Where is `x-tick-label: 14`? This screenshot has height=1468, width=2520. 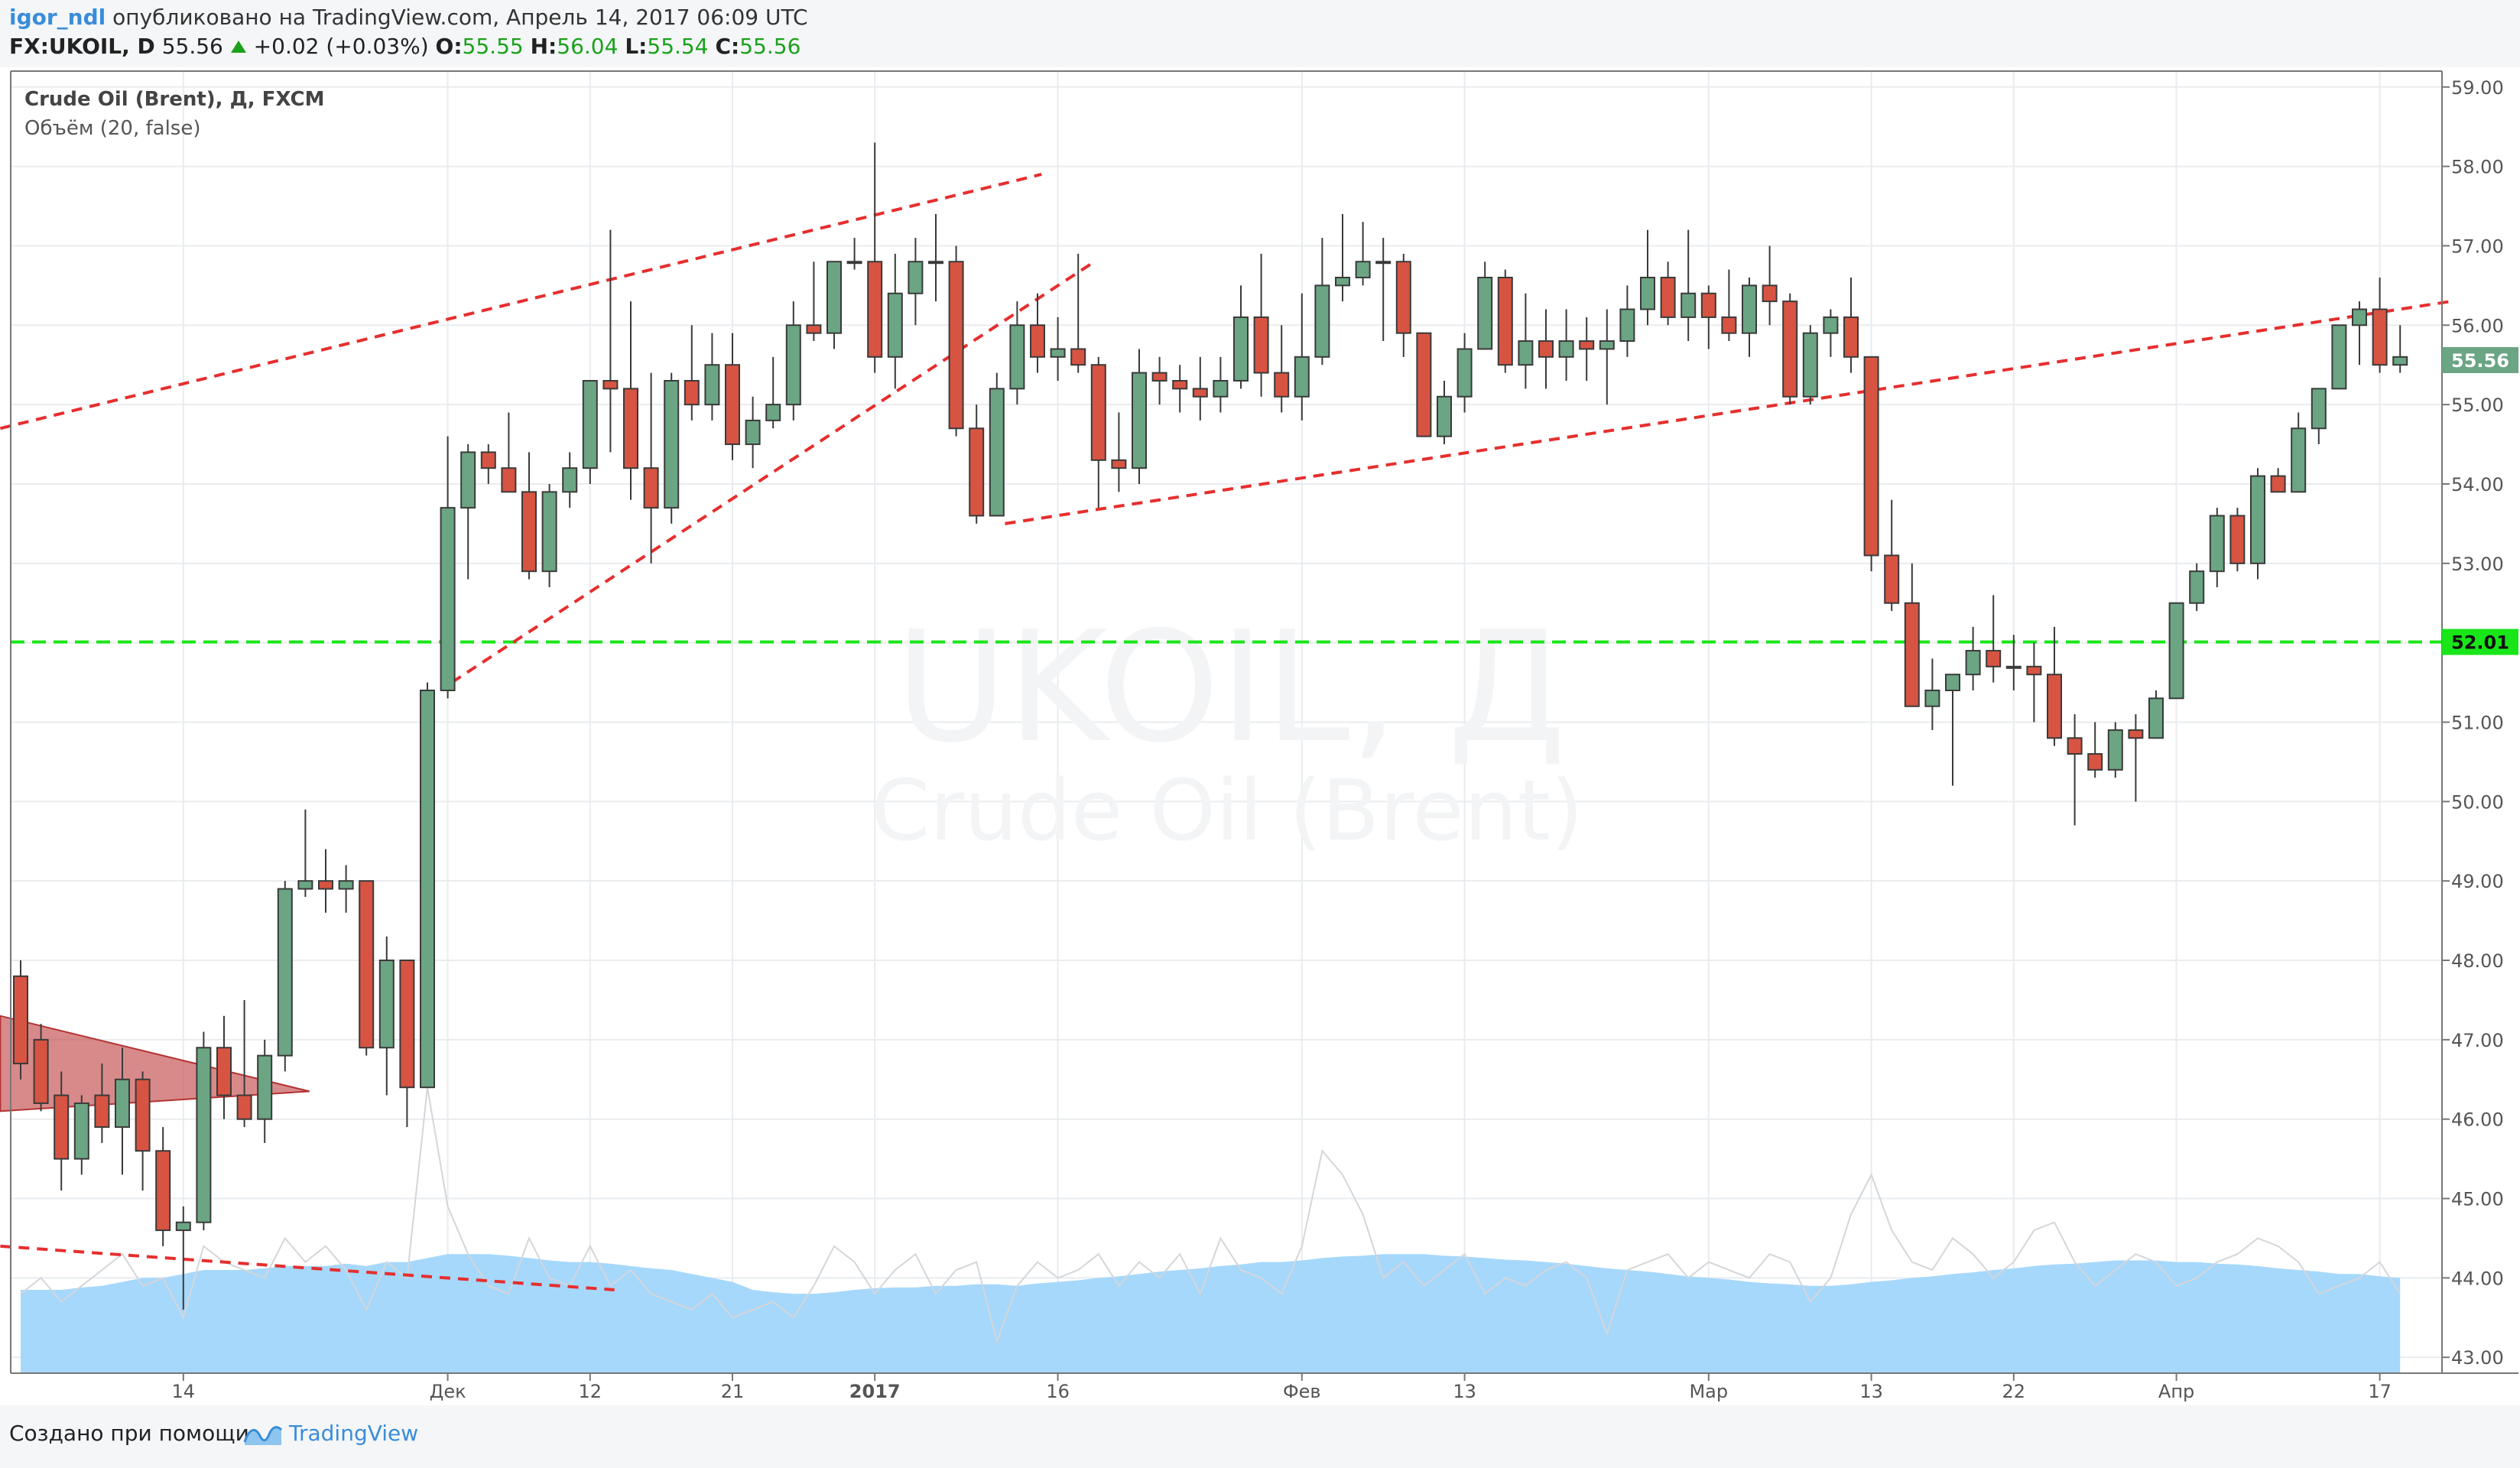
x-tick-label: 14 is located at coordinates (184, 1391).